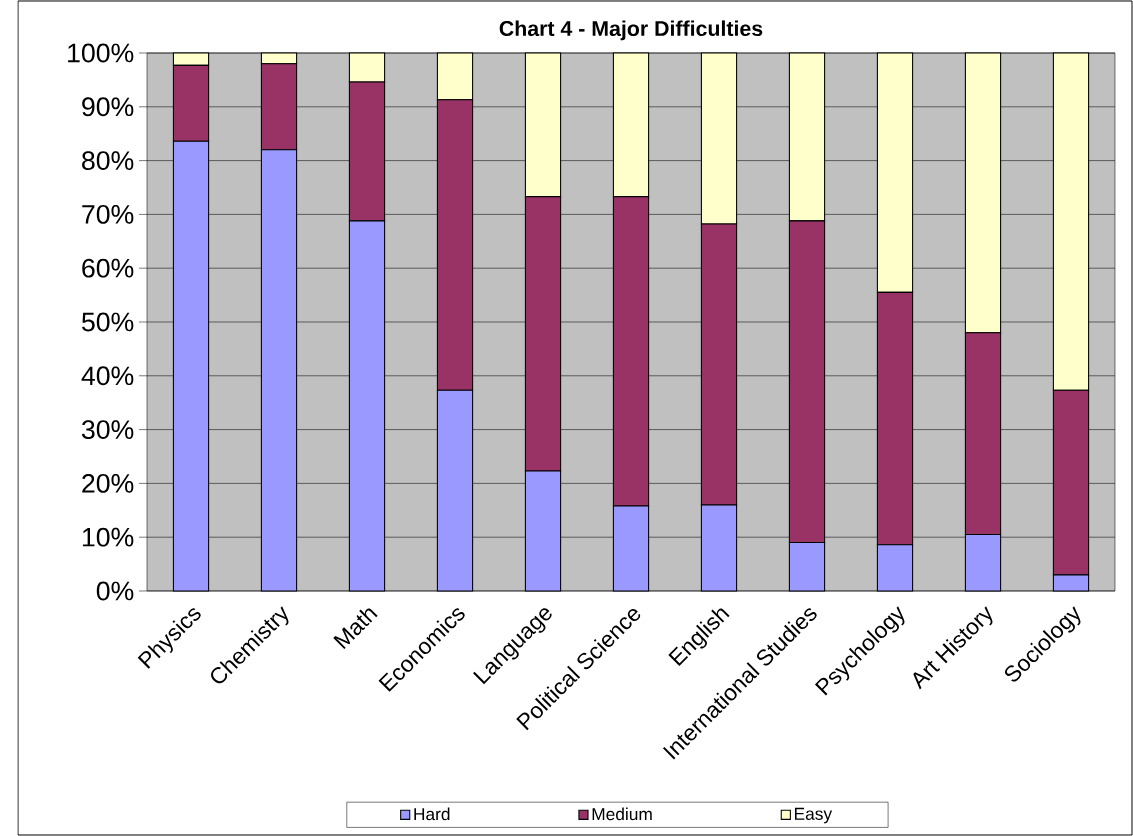  Describe the element at coordinates (631, 30) in the screenshot. I see `chart-title: Chart 4 - Major Difficulties` at that location.